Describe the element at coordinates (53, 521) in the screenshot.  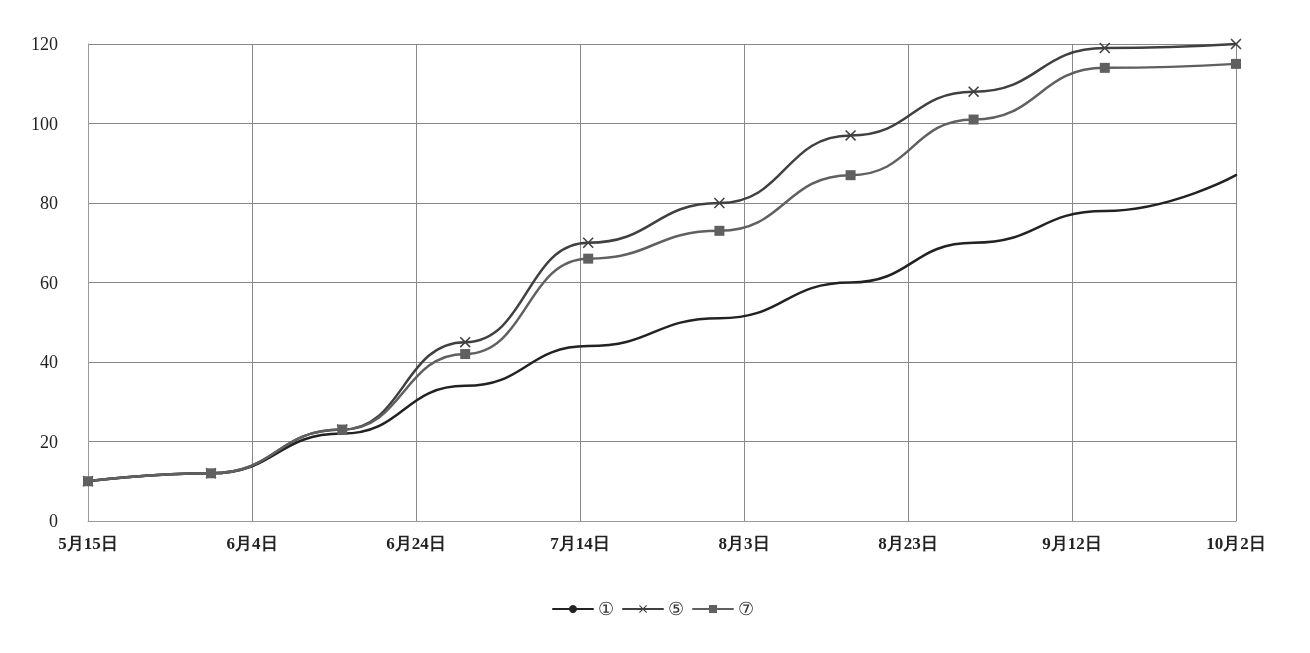
I see `y-tick-label: 0` at that location.